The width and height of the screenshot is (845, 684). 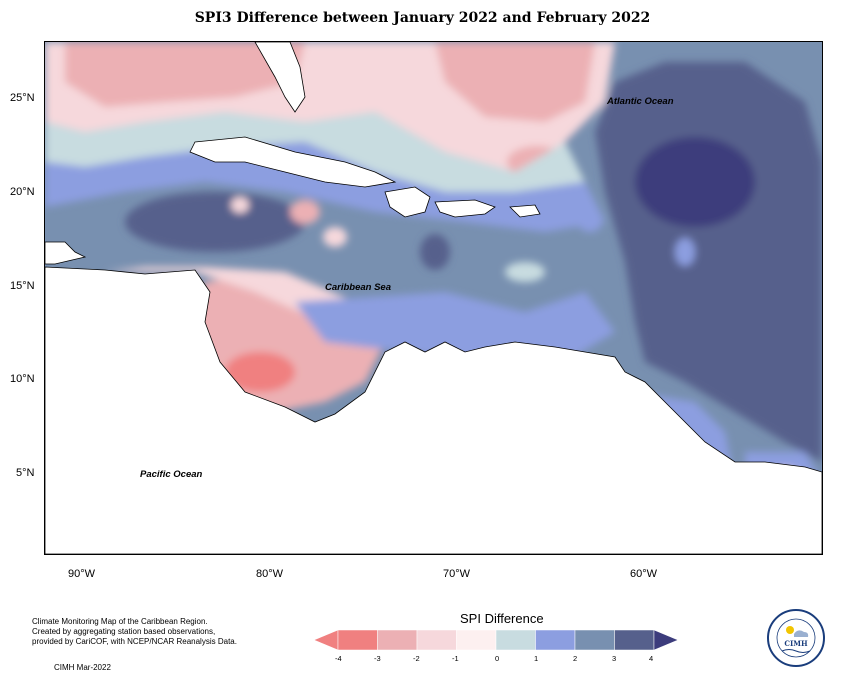 What do you see at coordinates (644, 574) in the screenshot?
I see `lon-tick-60w: 60°W` at bounding box center [644, 574].